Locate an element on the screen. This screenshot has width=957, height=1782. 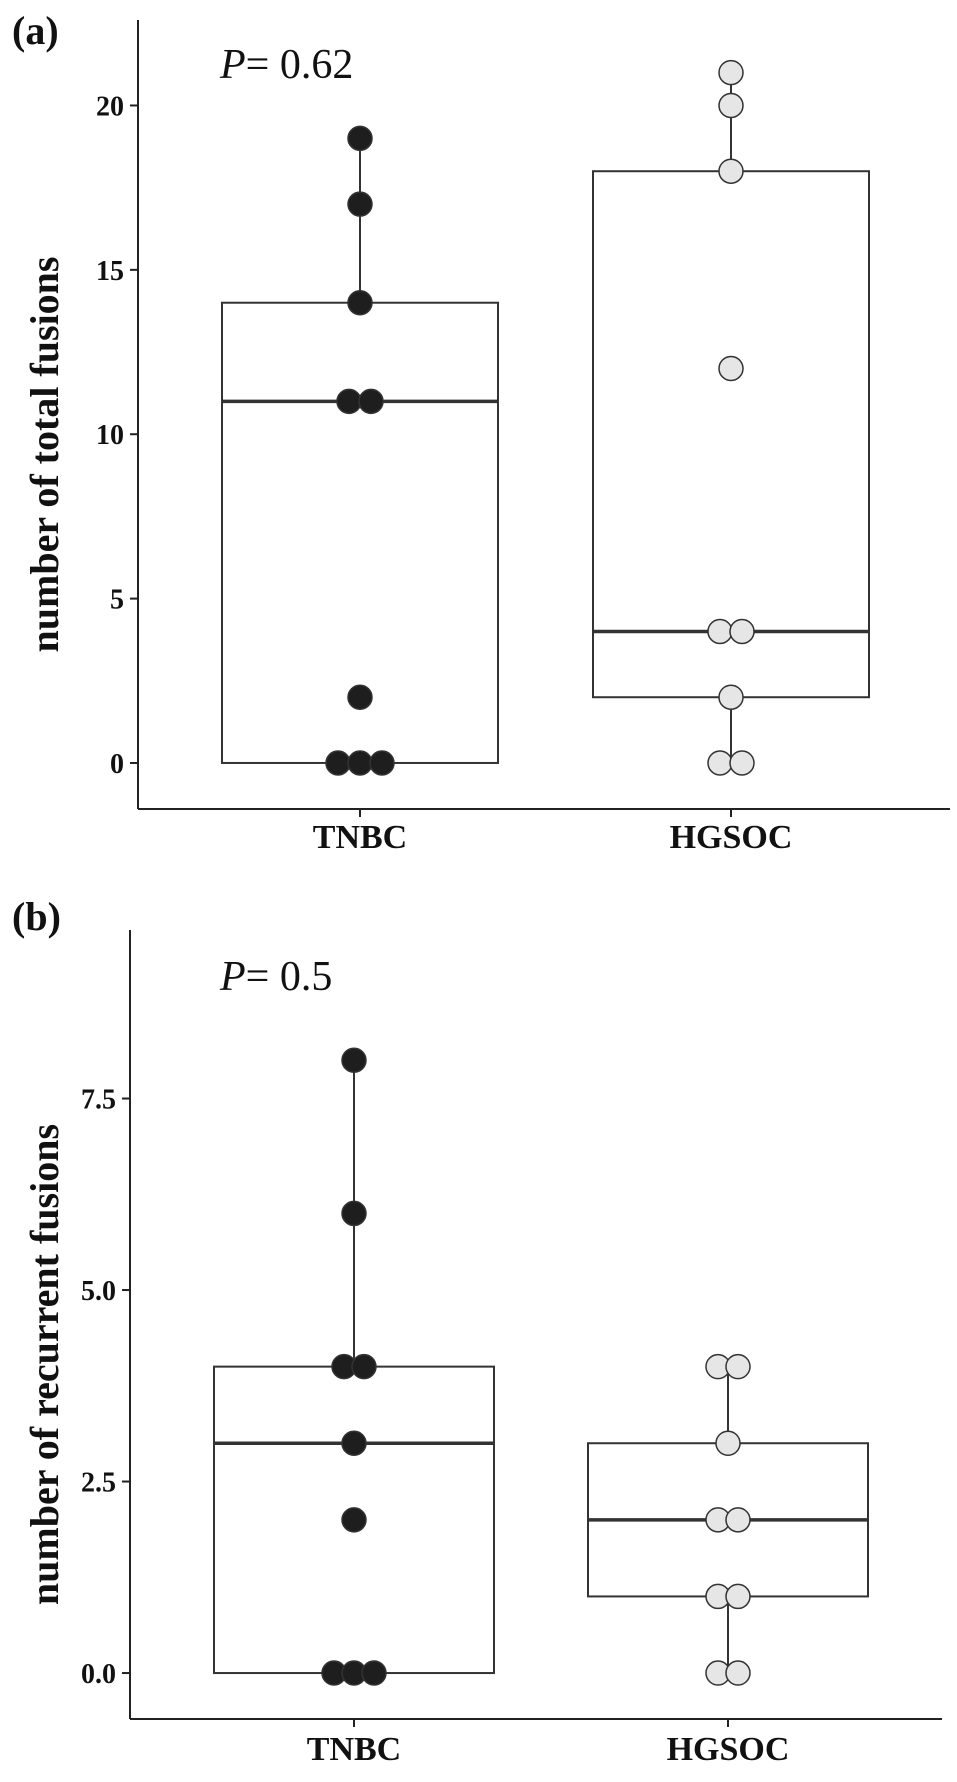
y-tick-label: 10 is located at coordinates (110, 435).